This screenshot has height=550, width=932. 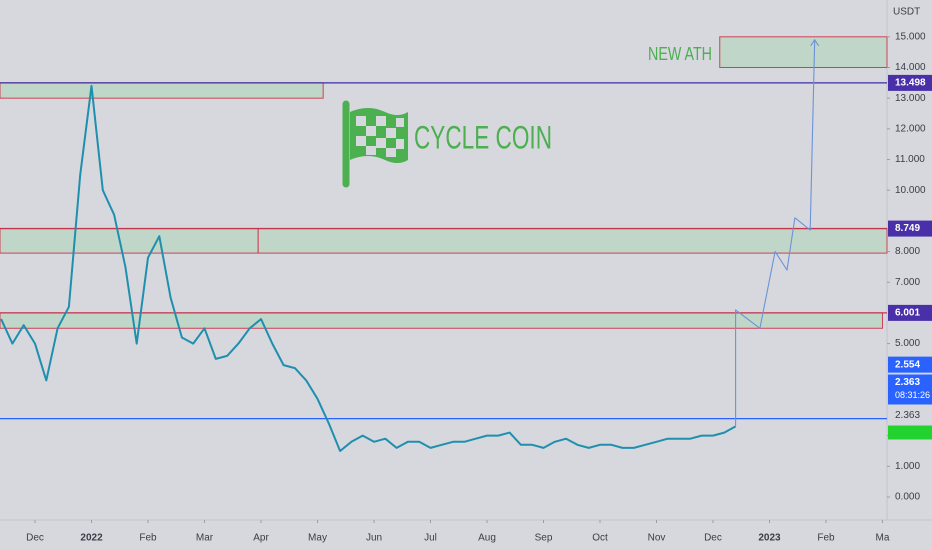 What do you see at coordinates (815, 42) in the screenshot?
I see `arrow-head` at bounding box center [815, 42].